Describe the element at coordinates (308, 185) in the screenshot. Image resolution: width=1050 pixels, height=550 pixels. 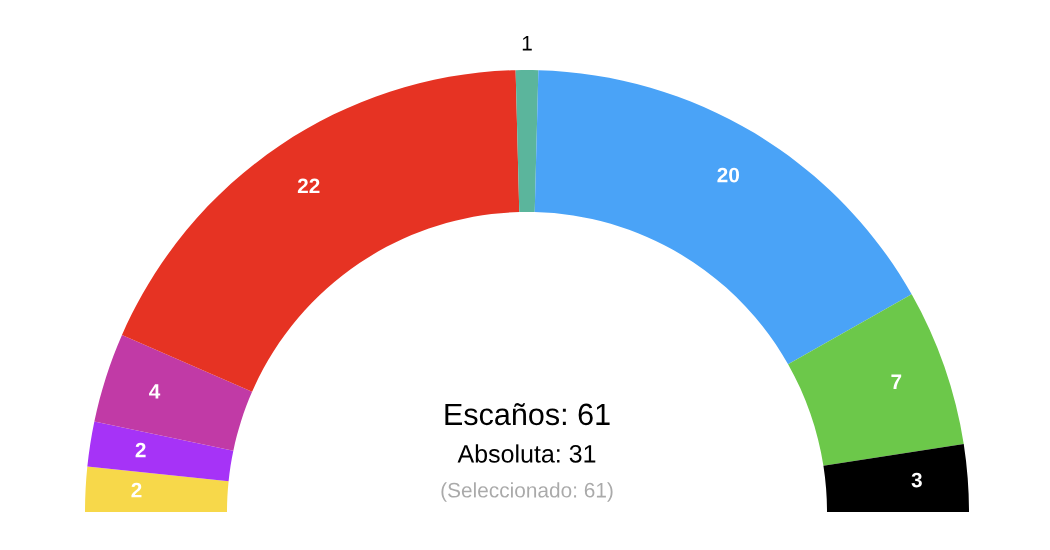
I see `data-label: 22` at that location.